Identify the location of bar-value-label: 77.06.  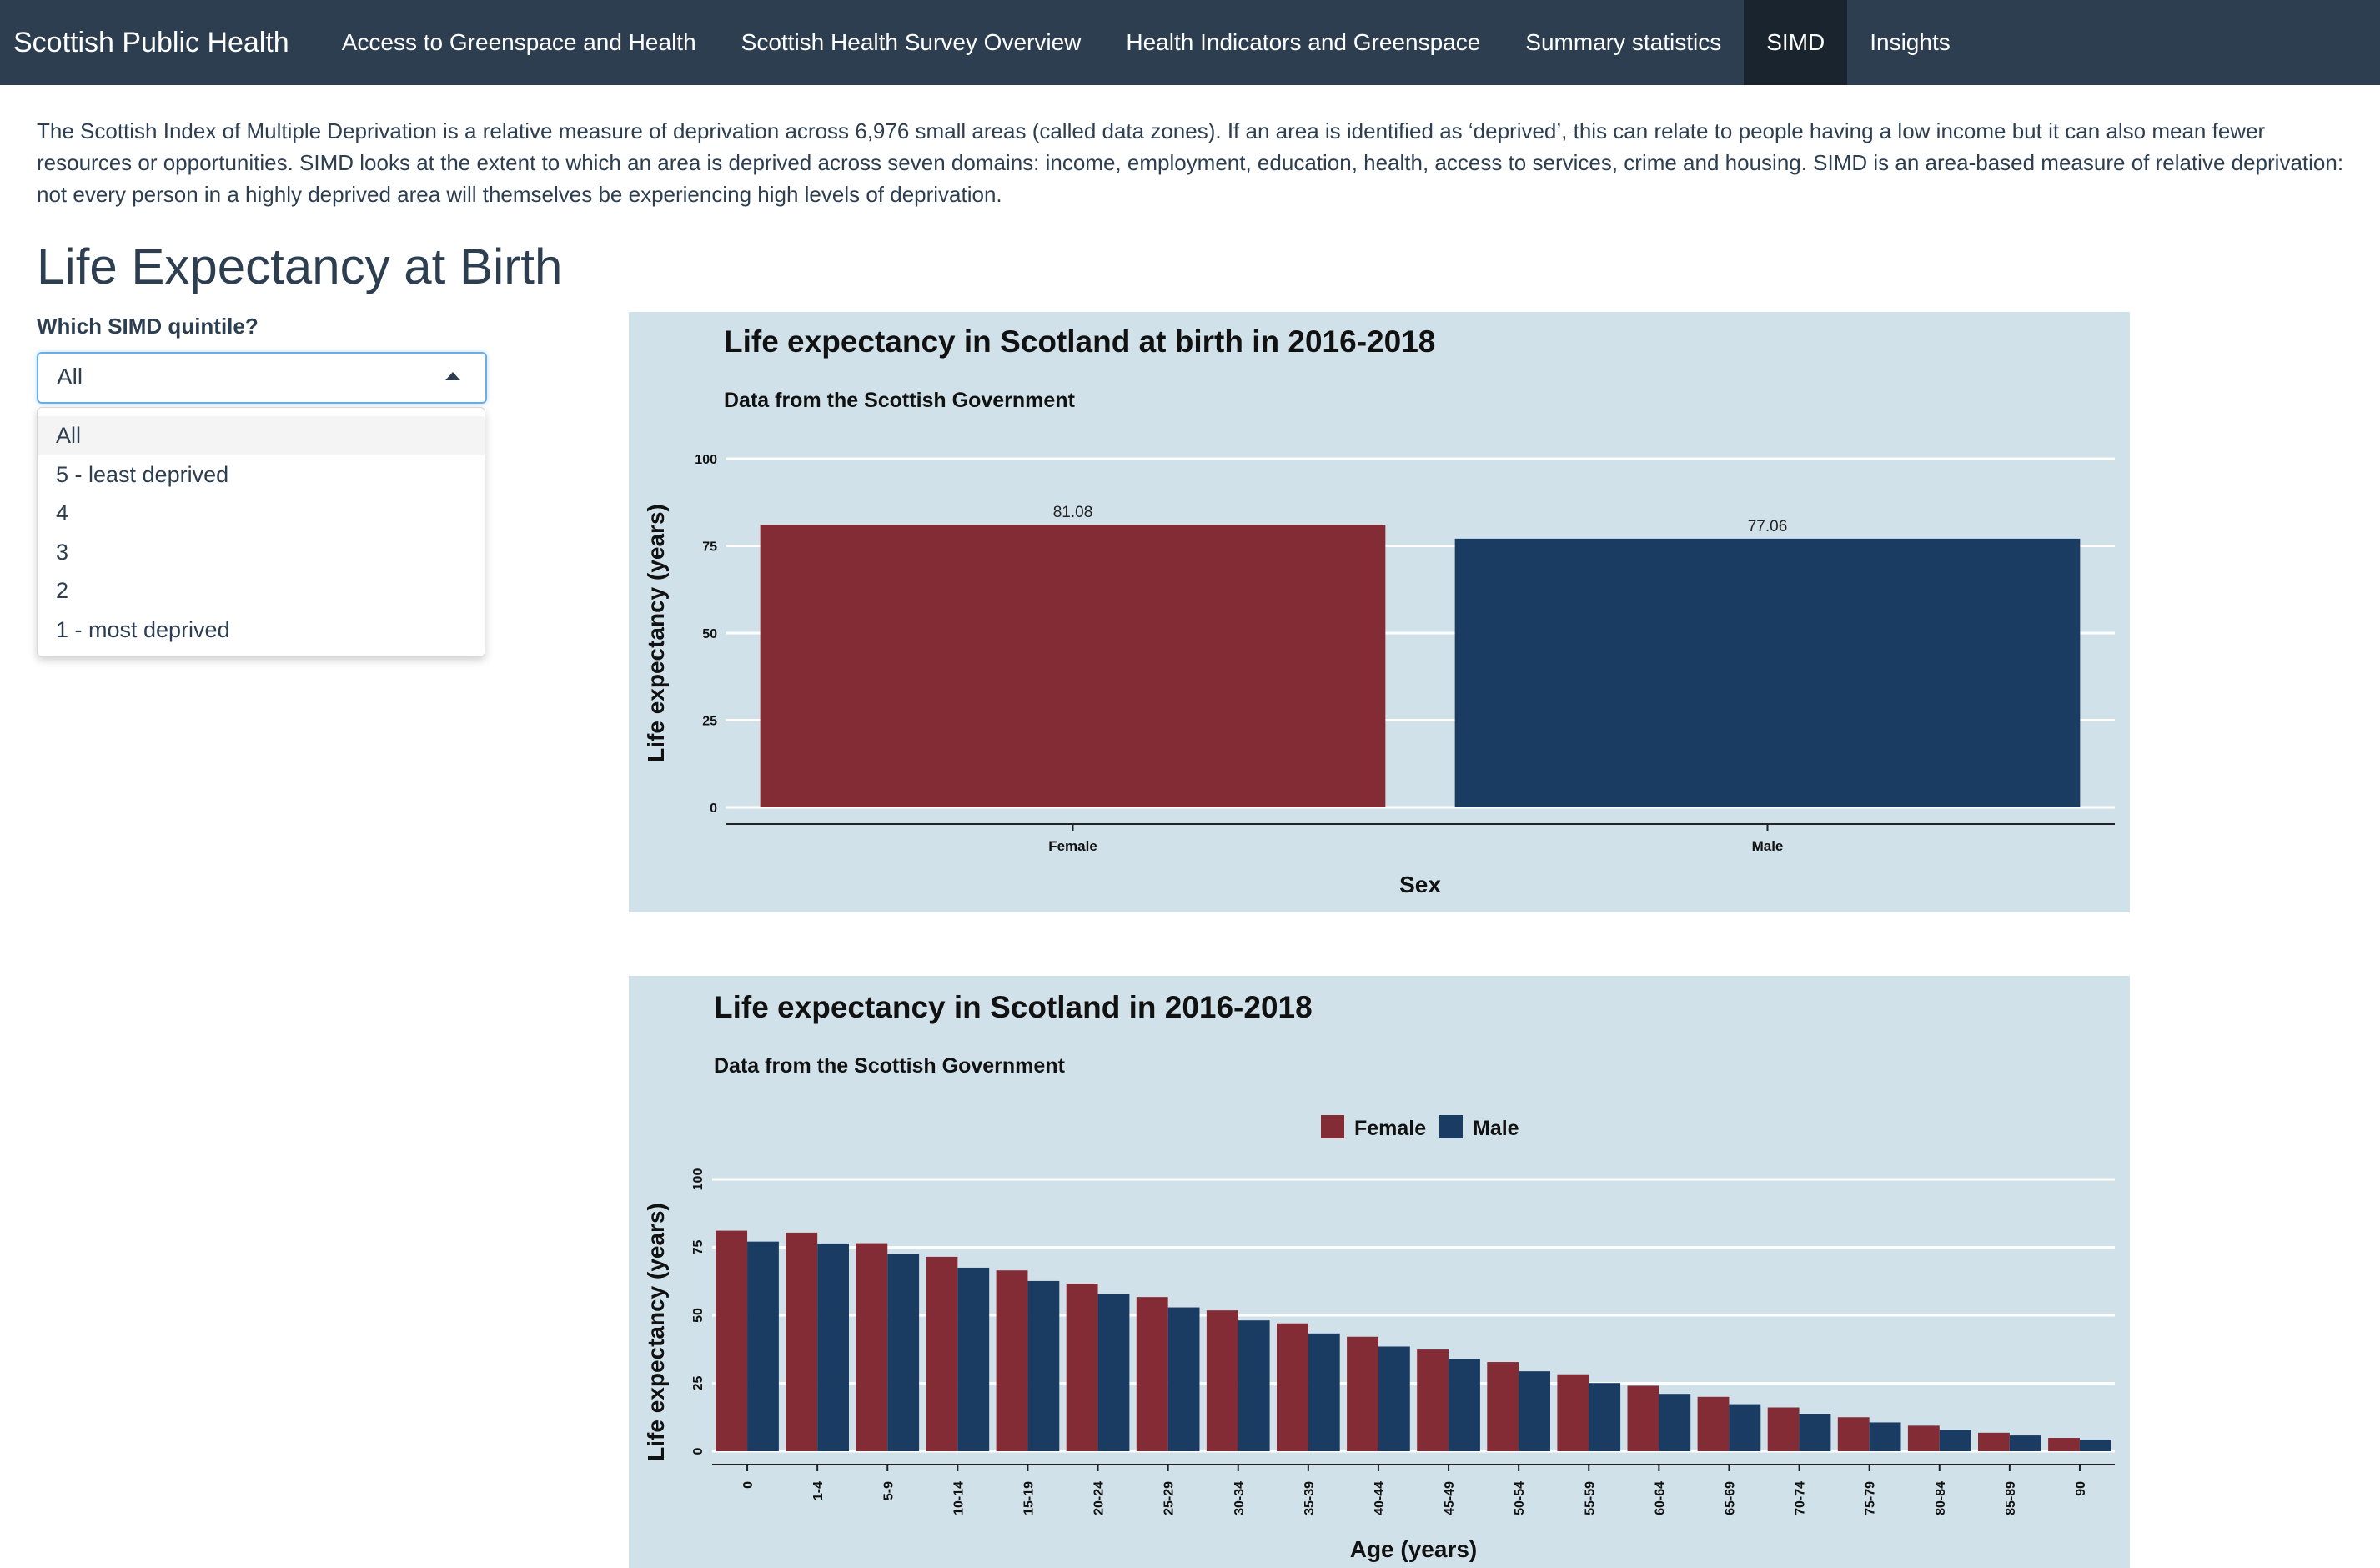
(1768, 526).